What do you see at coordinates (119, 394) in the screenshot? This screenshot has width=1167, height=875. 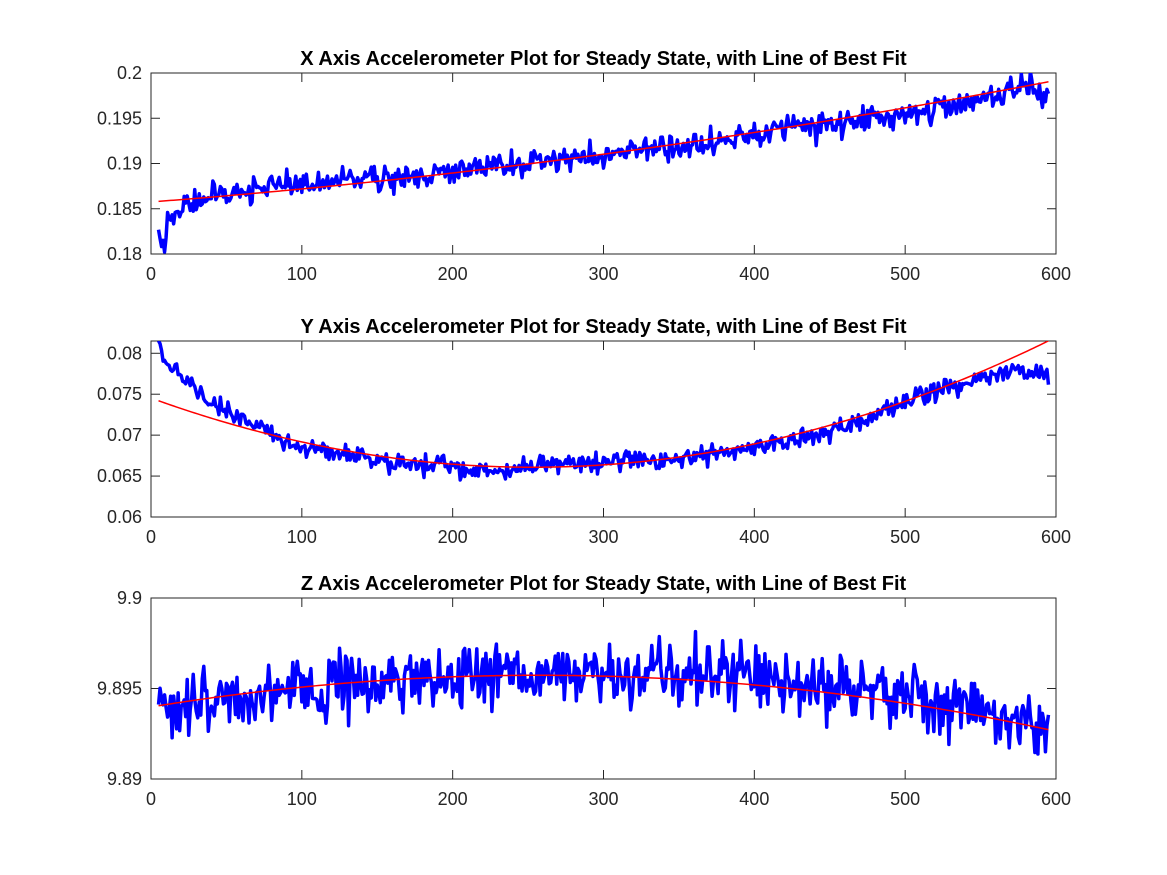 I see `y-tick-label: 0.075` at bounding box center [119, 394].